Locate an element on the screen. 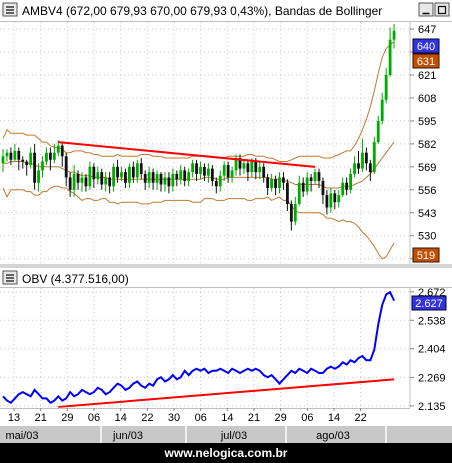  price-axis-tick-label: 608 is located at coordinates (427, 99).